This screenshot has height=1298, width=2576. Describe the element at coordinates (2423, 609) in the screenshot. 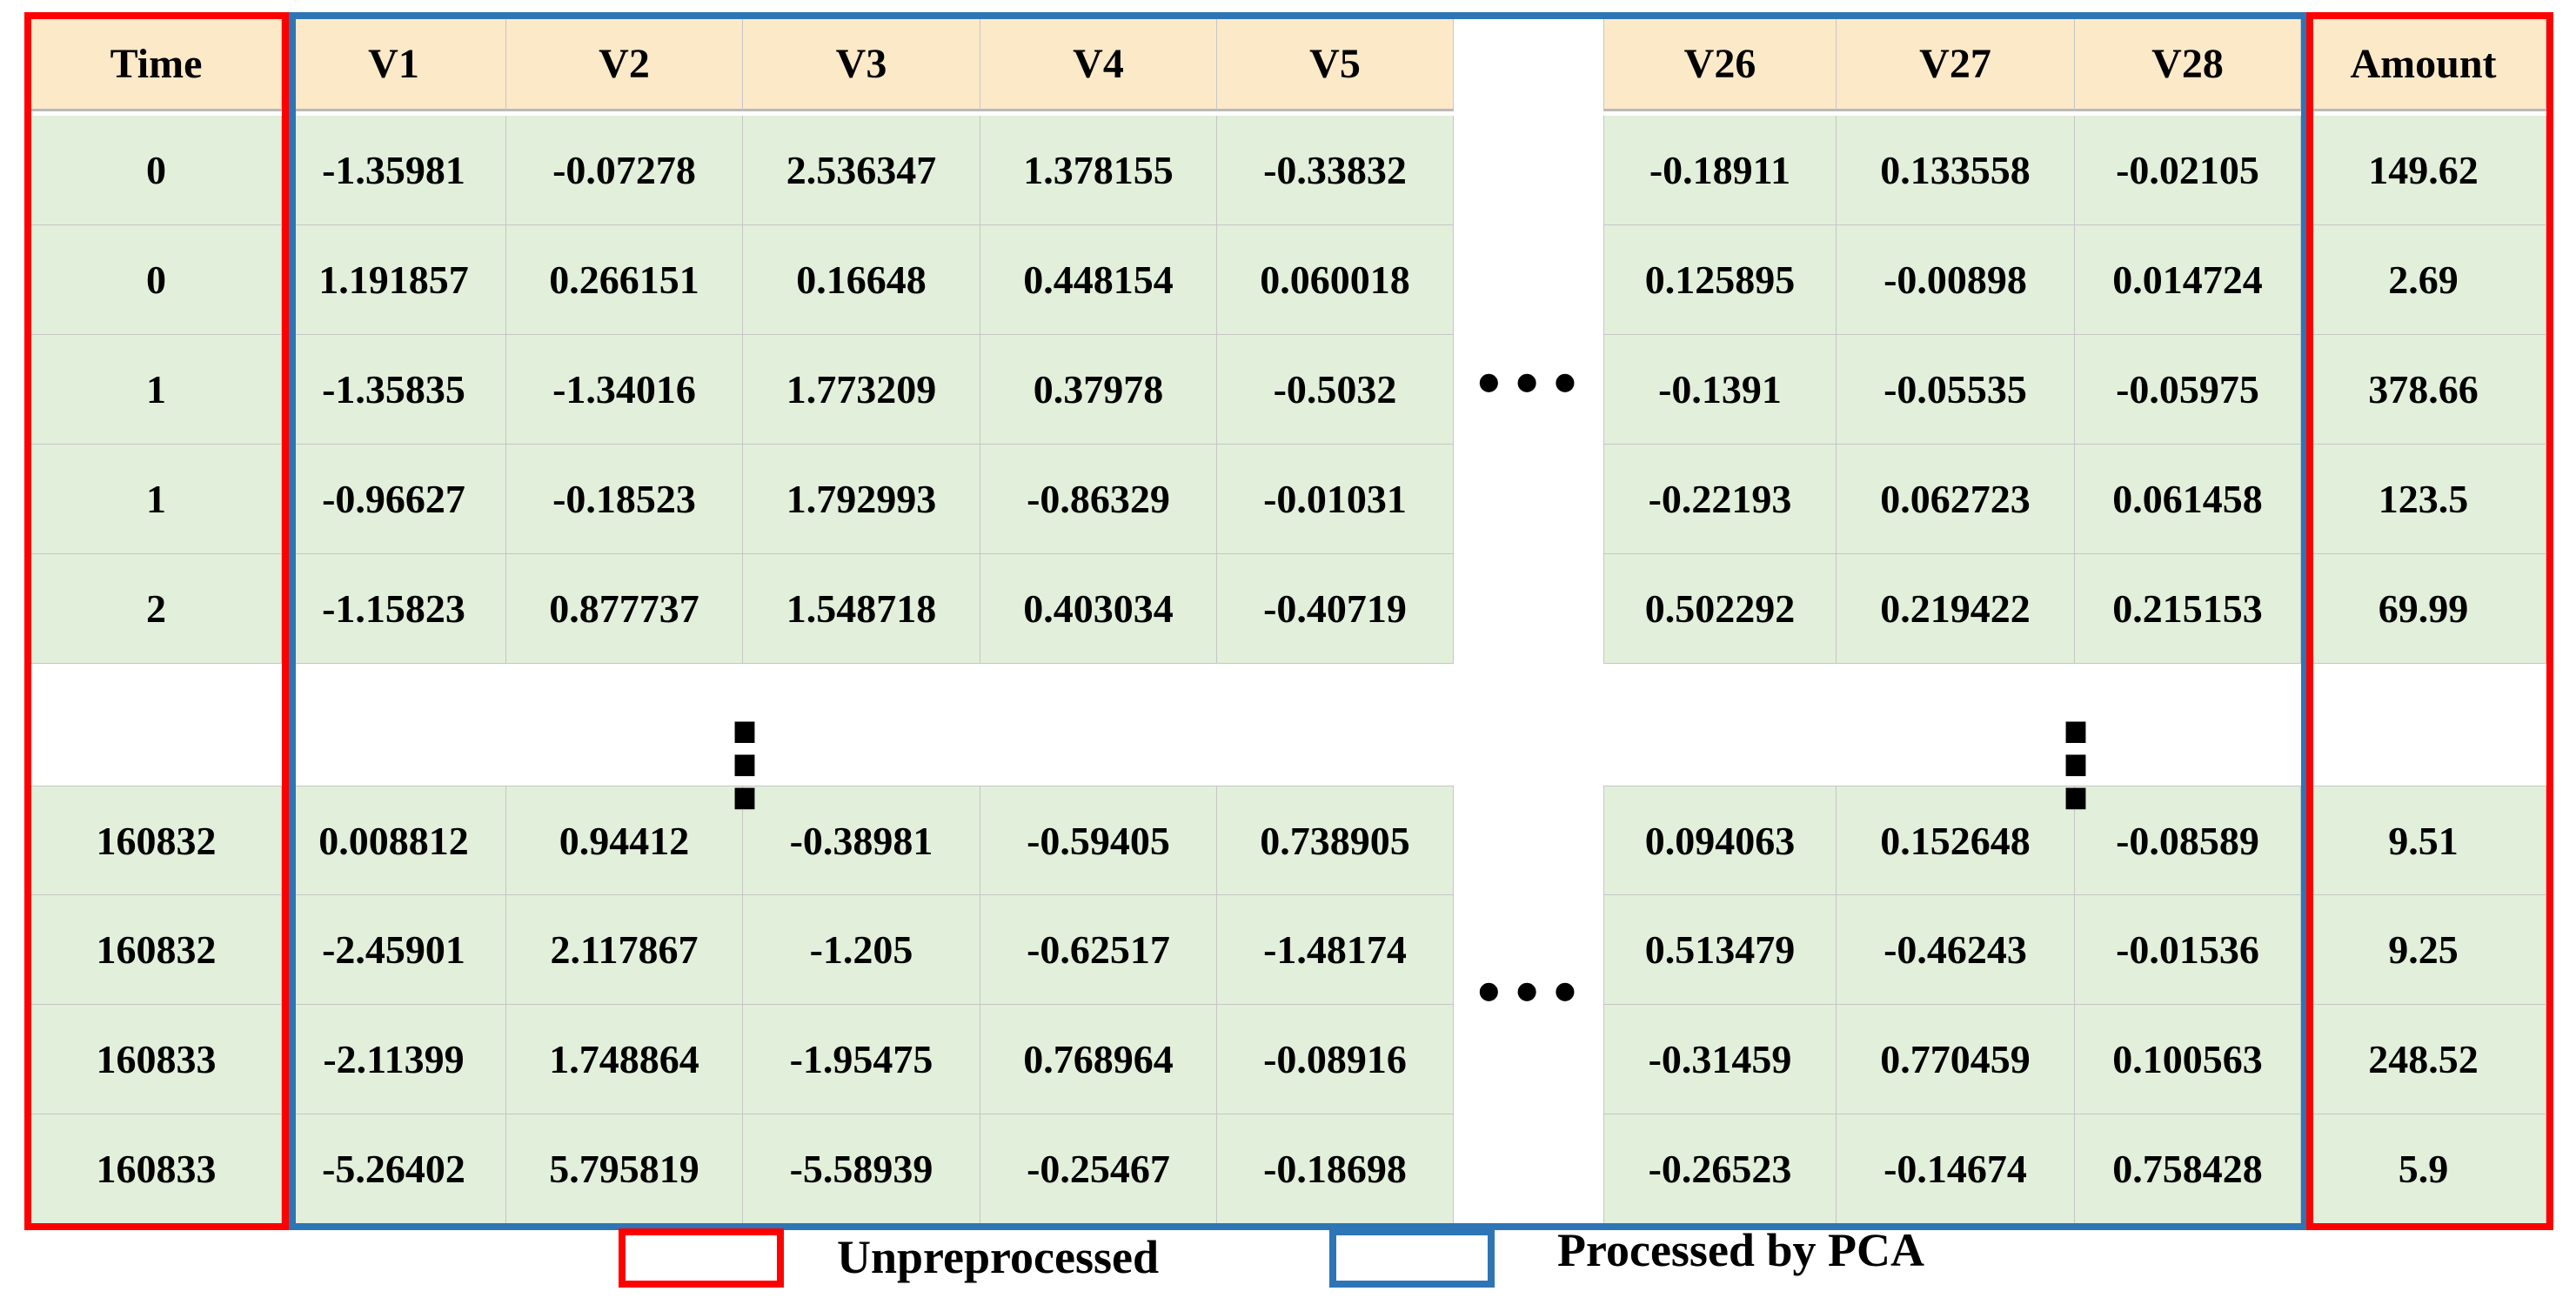

I see `table-cell: 69.99` at that location.